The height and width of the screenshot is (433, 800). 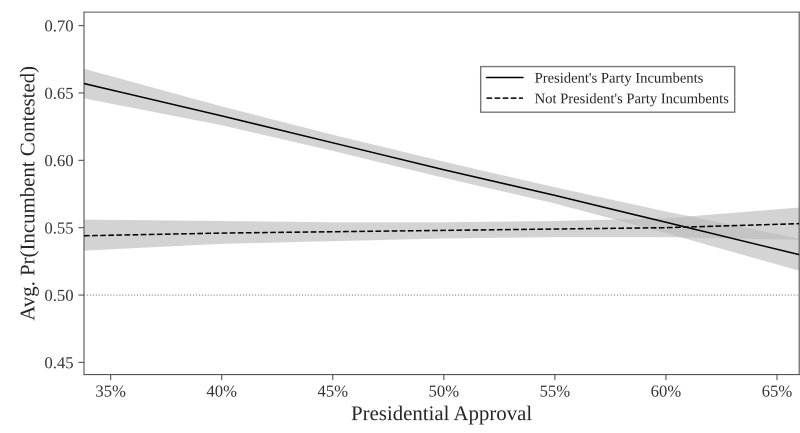 What do you see at coordinates (442, 415) in the screenshot?
I see `x-axis-title: Presidential Approval` at bounding box center [442, 415].